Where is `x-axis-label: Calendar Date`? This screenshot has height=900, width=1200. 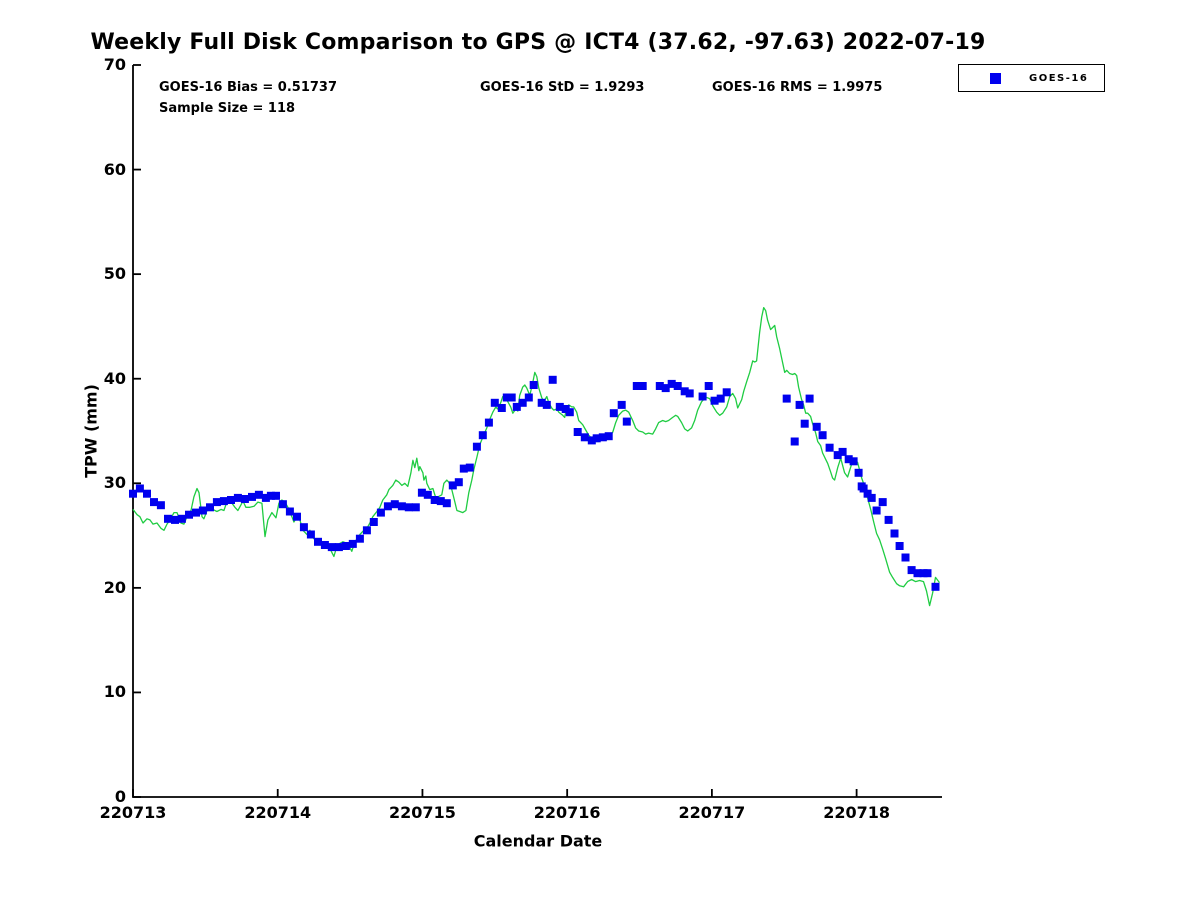
x-axis-label: Calendar Date is located at coordinates (538, 841).